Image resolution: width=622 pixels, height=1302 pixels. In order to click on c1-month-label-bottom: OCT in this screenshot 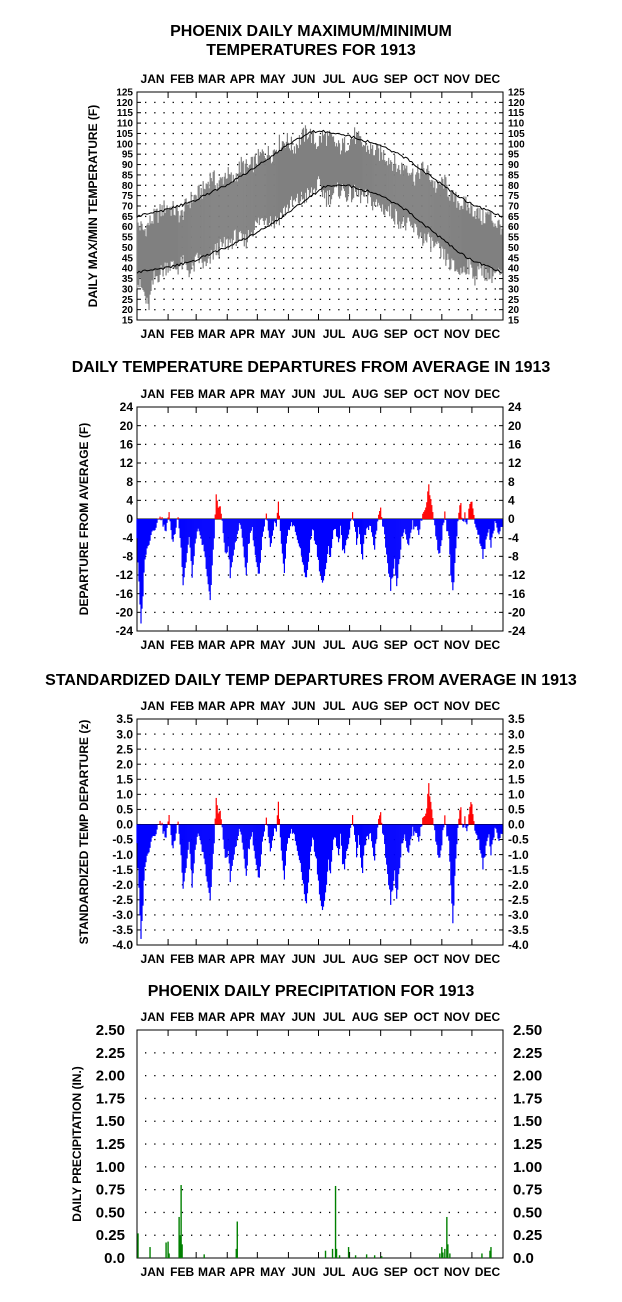, I will do `click(427, 334)`.